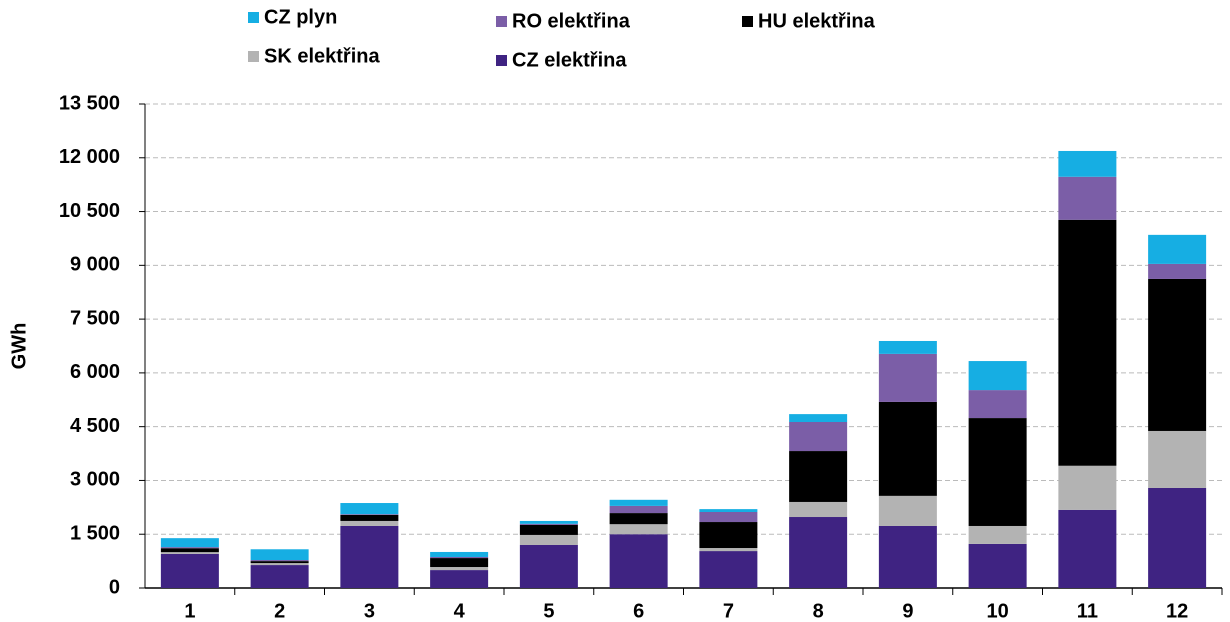 This screenshot has height=622, width=1230. I want to click on y-tick-label: 9 000, so click(95, 265).